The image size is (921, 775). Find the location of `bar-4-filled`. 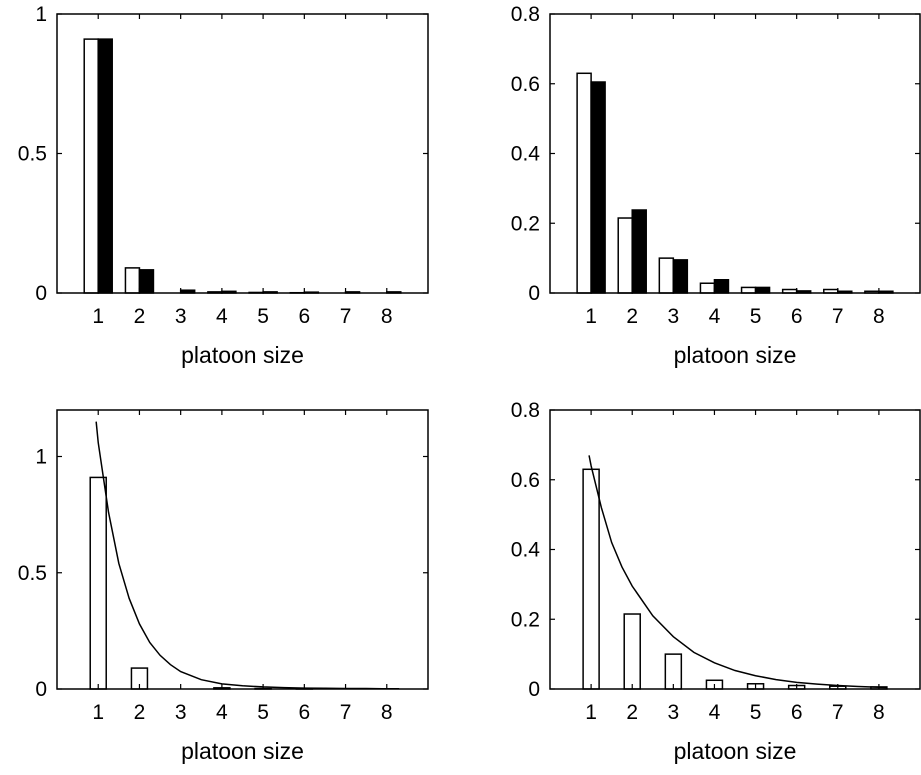

bar-4-filled is located at coordinates (721, 286).